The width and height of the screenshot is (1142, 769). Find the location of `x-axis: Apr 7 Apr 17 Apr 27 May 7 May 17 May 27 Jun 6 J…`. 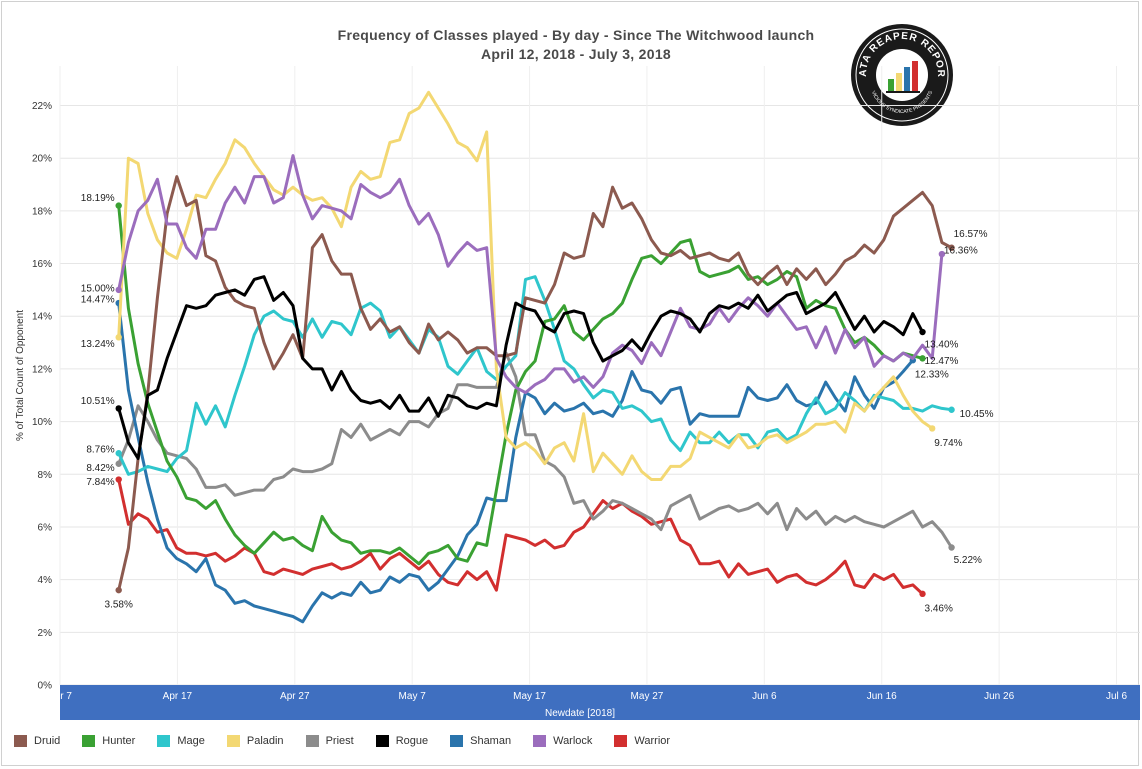

x-axis: Apr 7 Apr 17 Apr 27 May 7 May 17 May 27 Jun 6 J… is located at coordinates (587, 696).